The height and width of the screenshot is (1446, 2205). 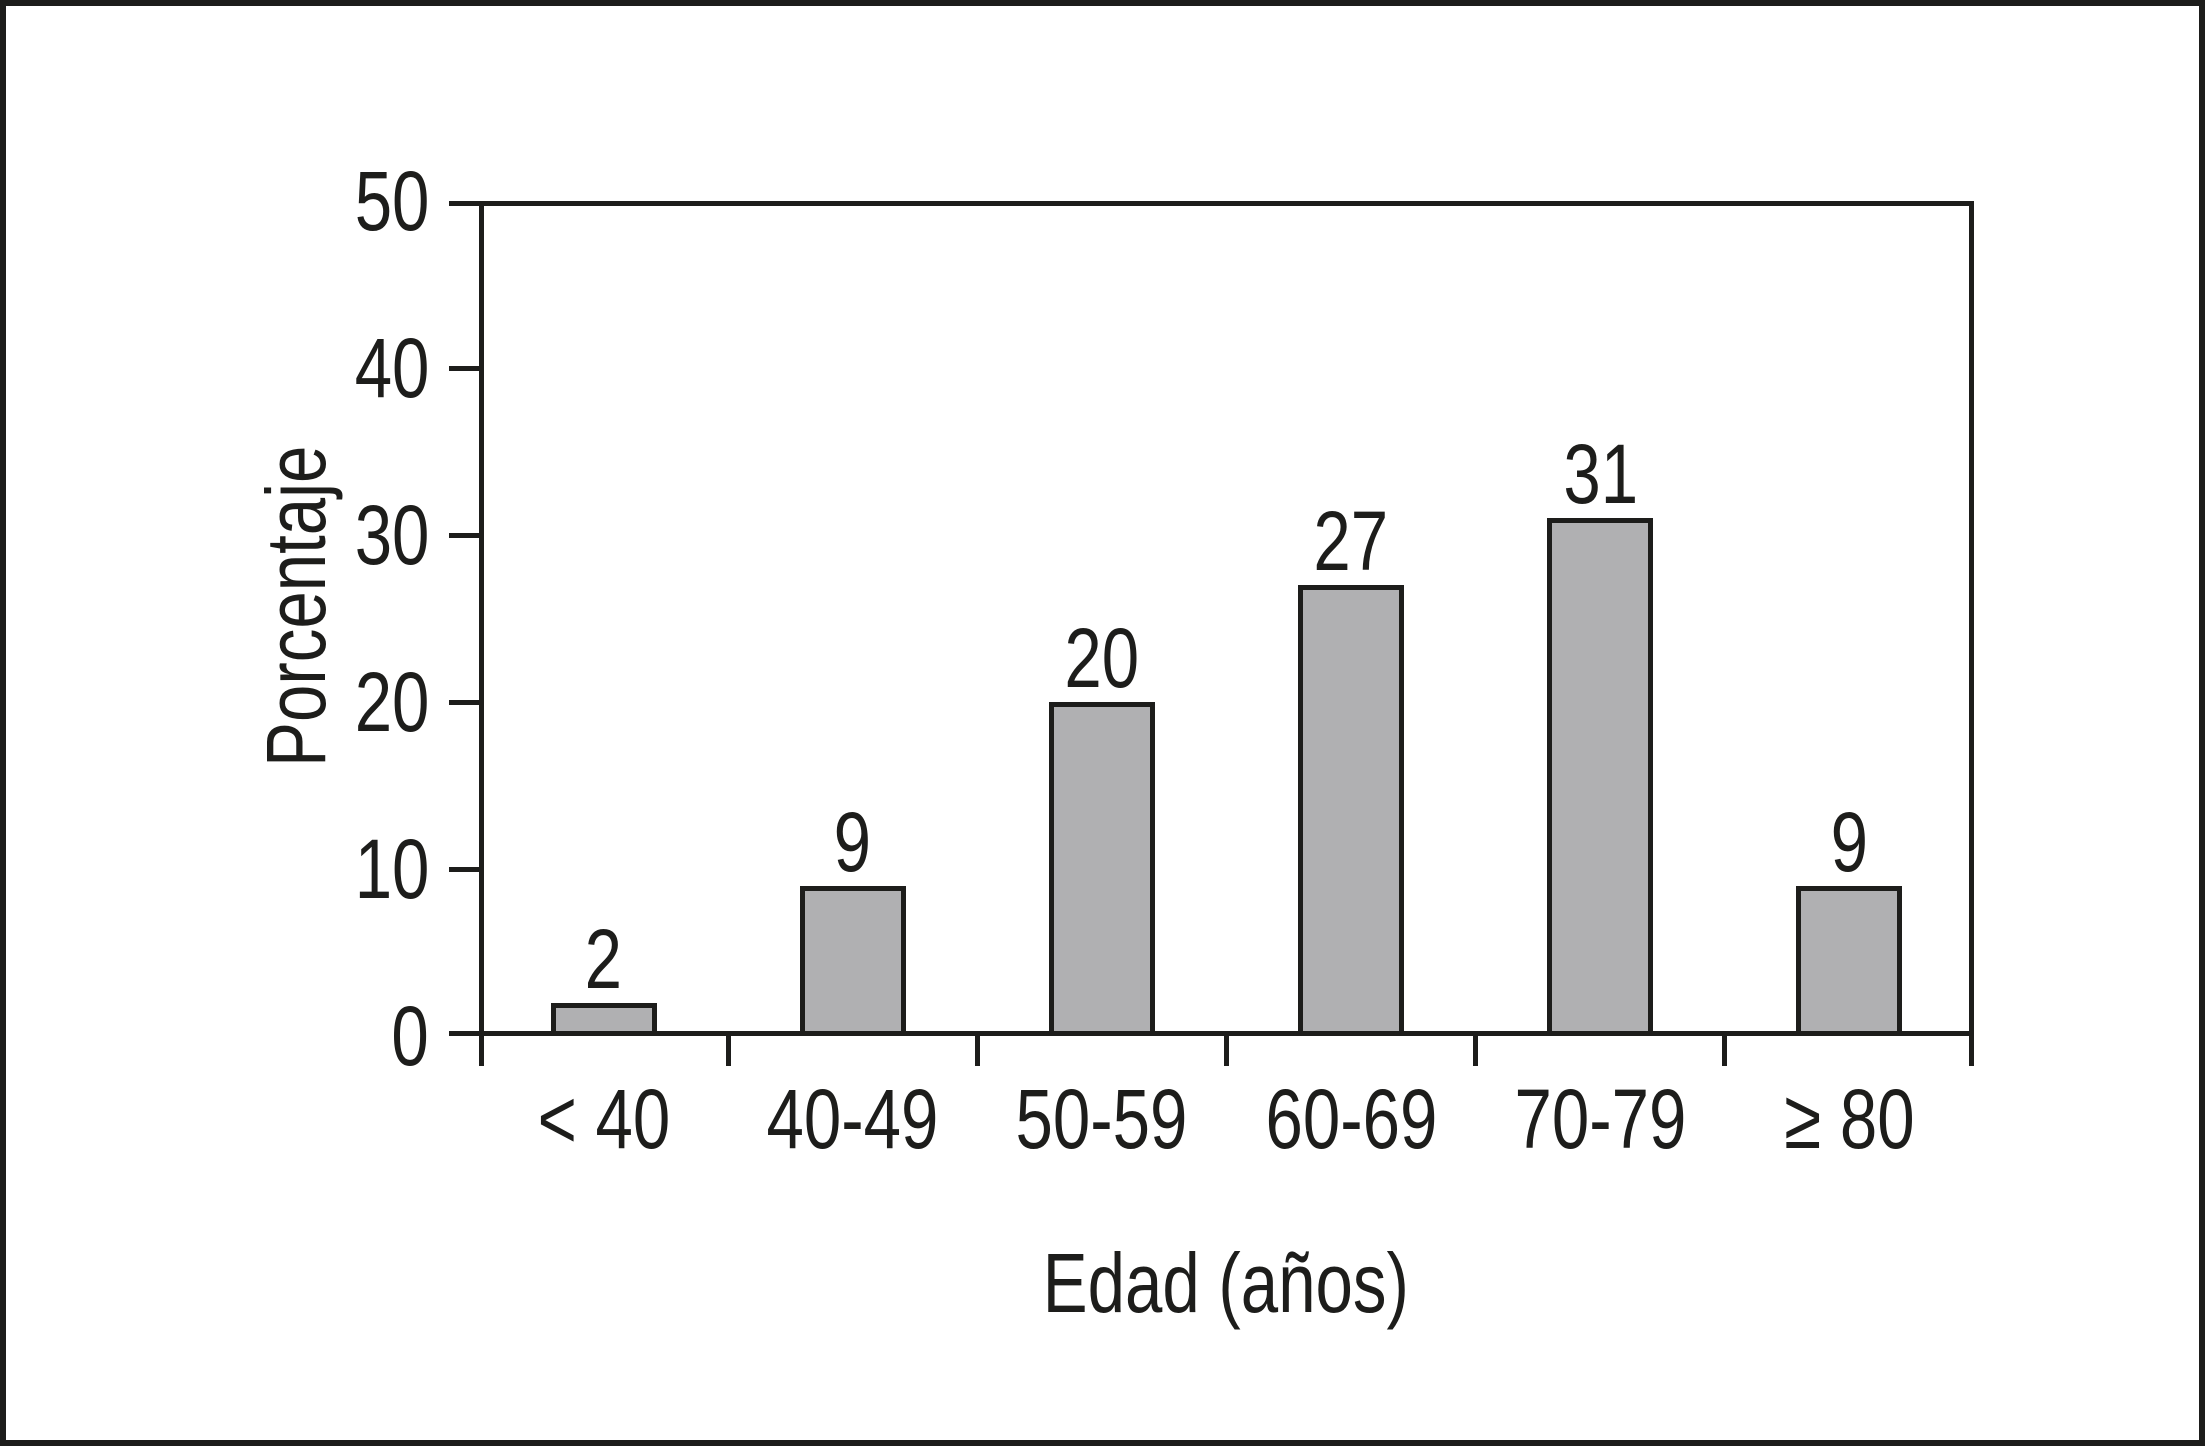 I want to click on x-tick-label-text: ≥ 80, so click(x=1849, y=1119).